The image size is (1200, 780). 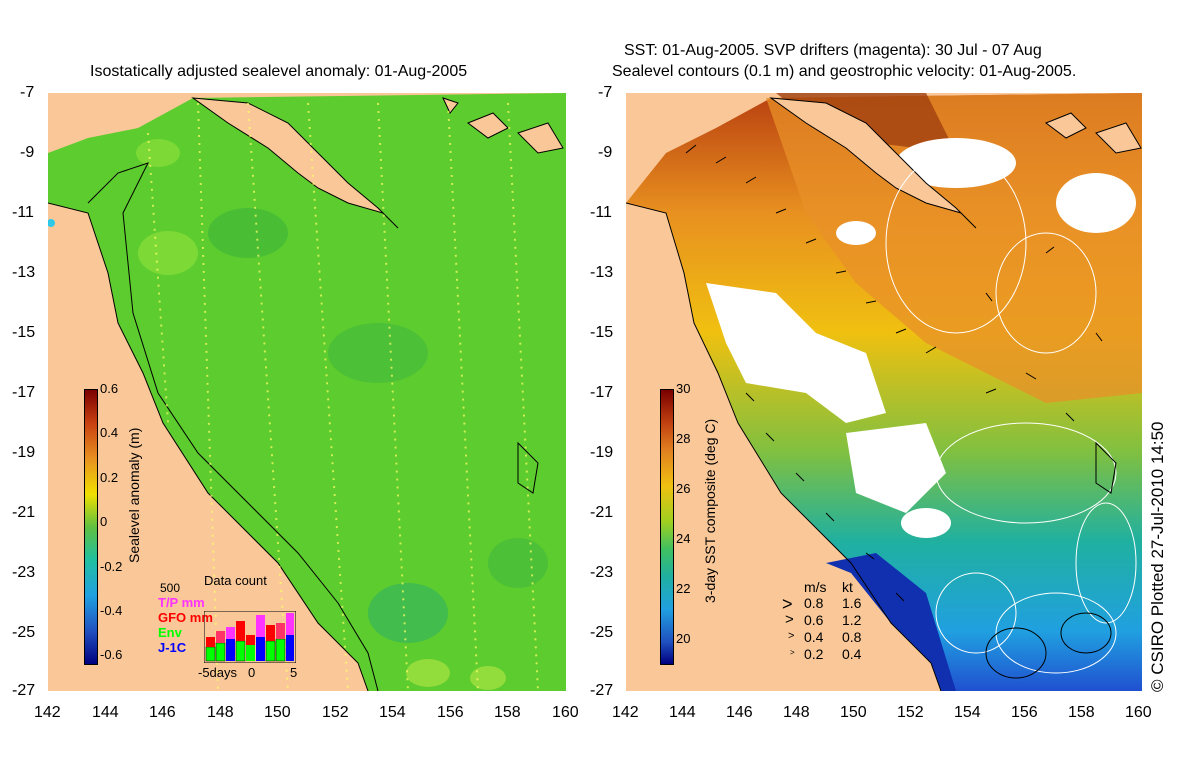 What do you see at coordinates (104, 521) in the screenshot?
I see `cb-tick: 0` at bounding box center [104, 521].